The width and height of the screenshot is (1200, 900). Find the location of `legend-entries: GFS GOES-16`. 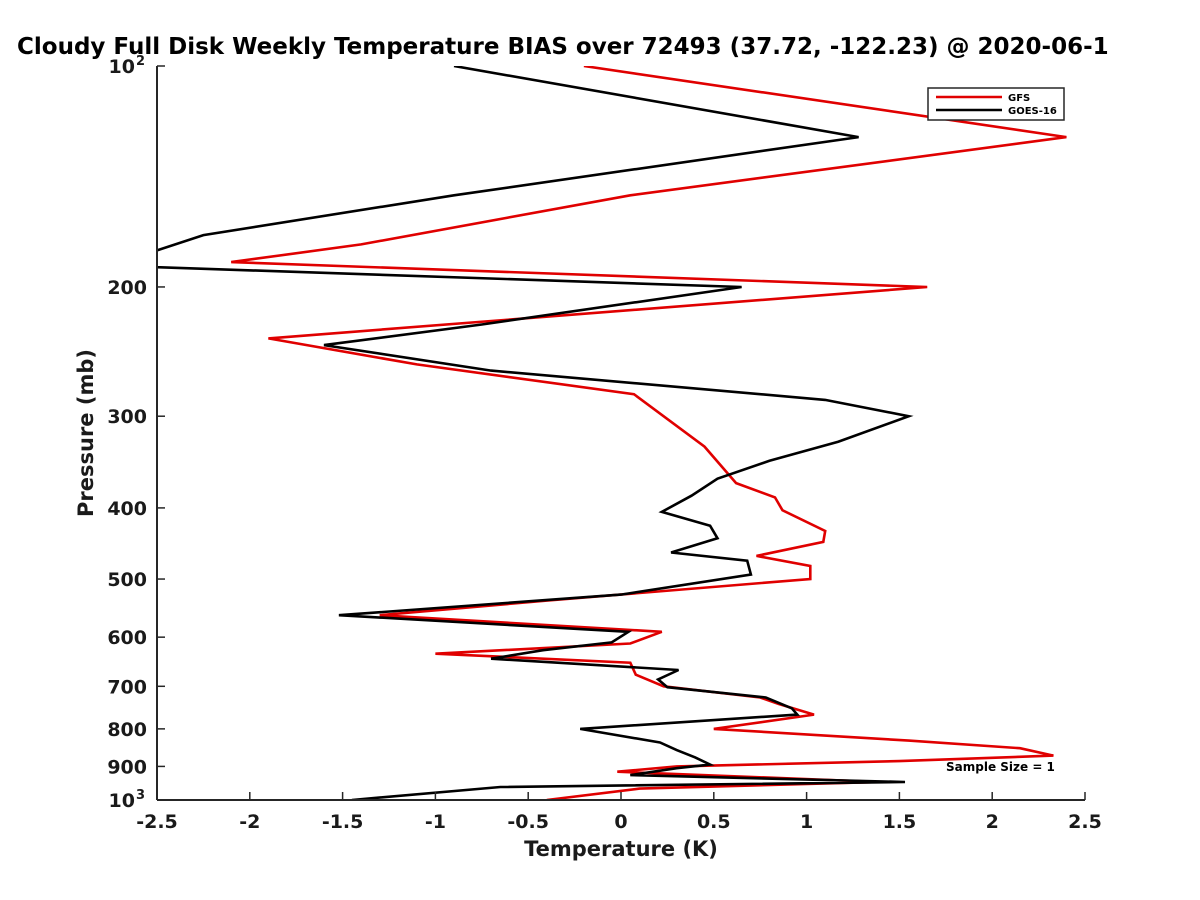

legend-entries: GFS GOES-16 is located at coordinates (996, 105).